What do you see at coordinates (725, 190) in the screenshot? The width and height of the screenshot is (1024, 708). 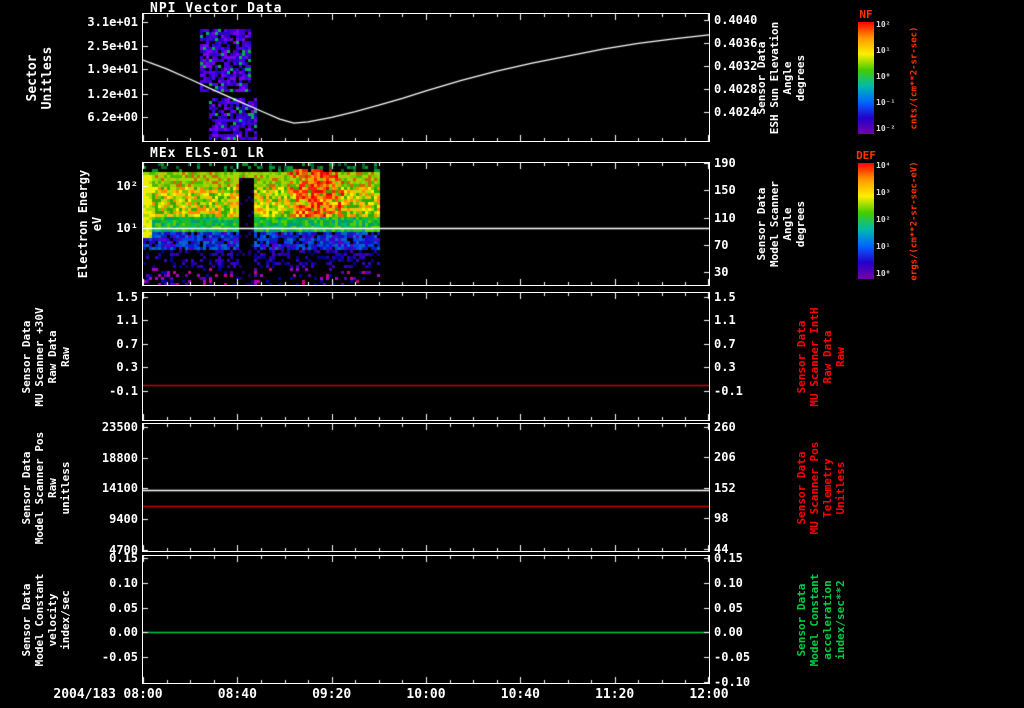 I see `panel-2-right-tick-label: 150` at bounding box center [725, 190].